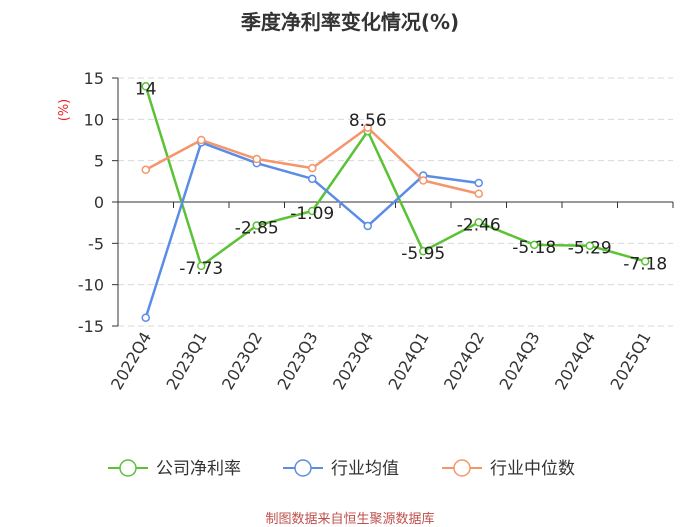 The width and height of the screenshot is (700, 527). I want to click on y-tick-label: -10, so click(91, 285).